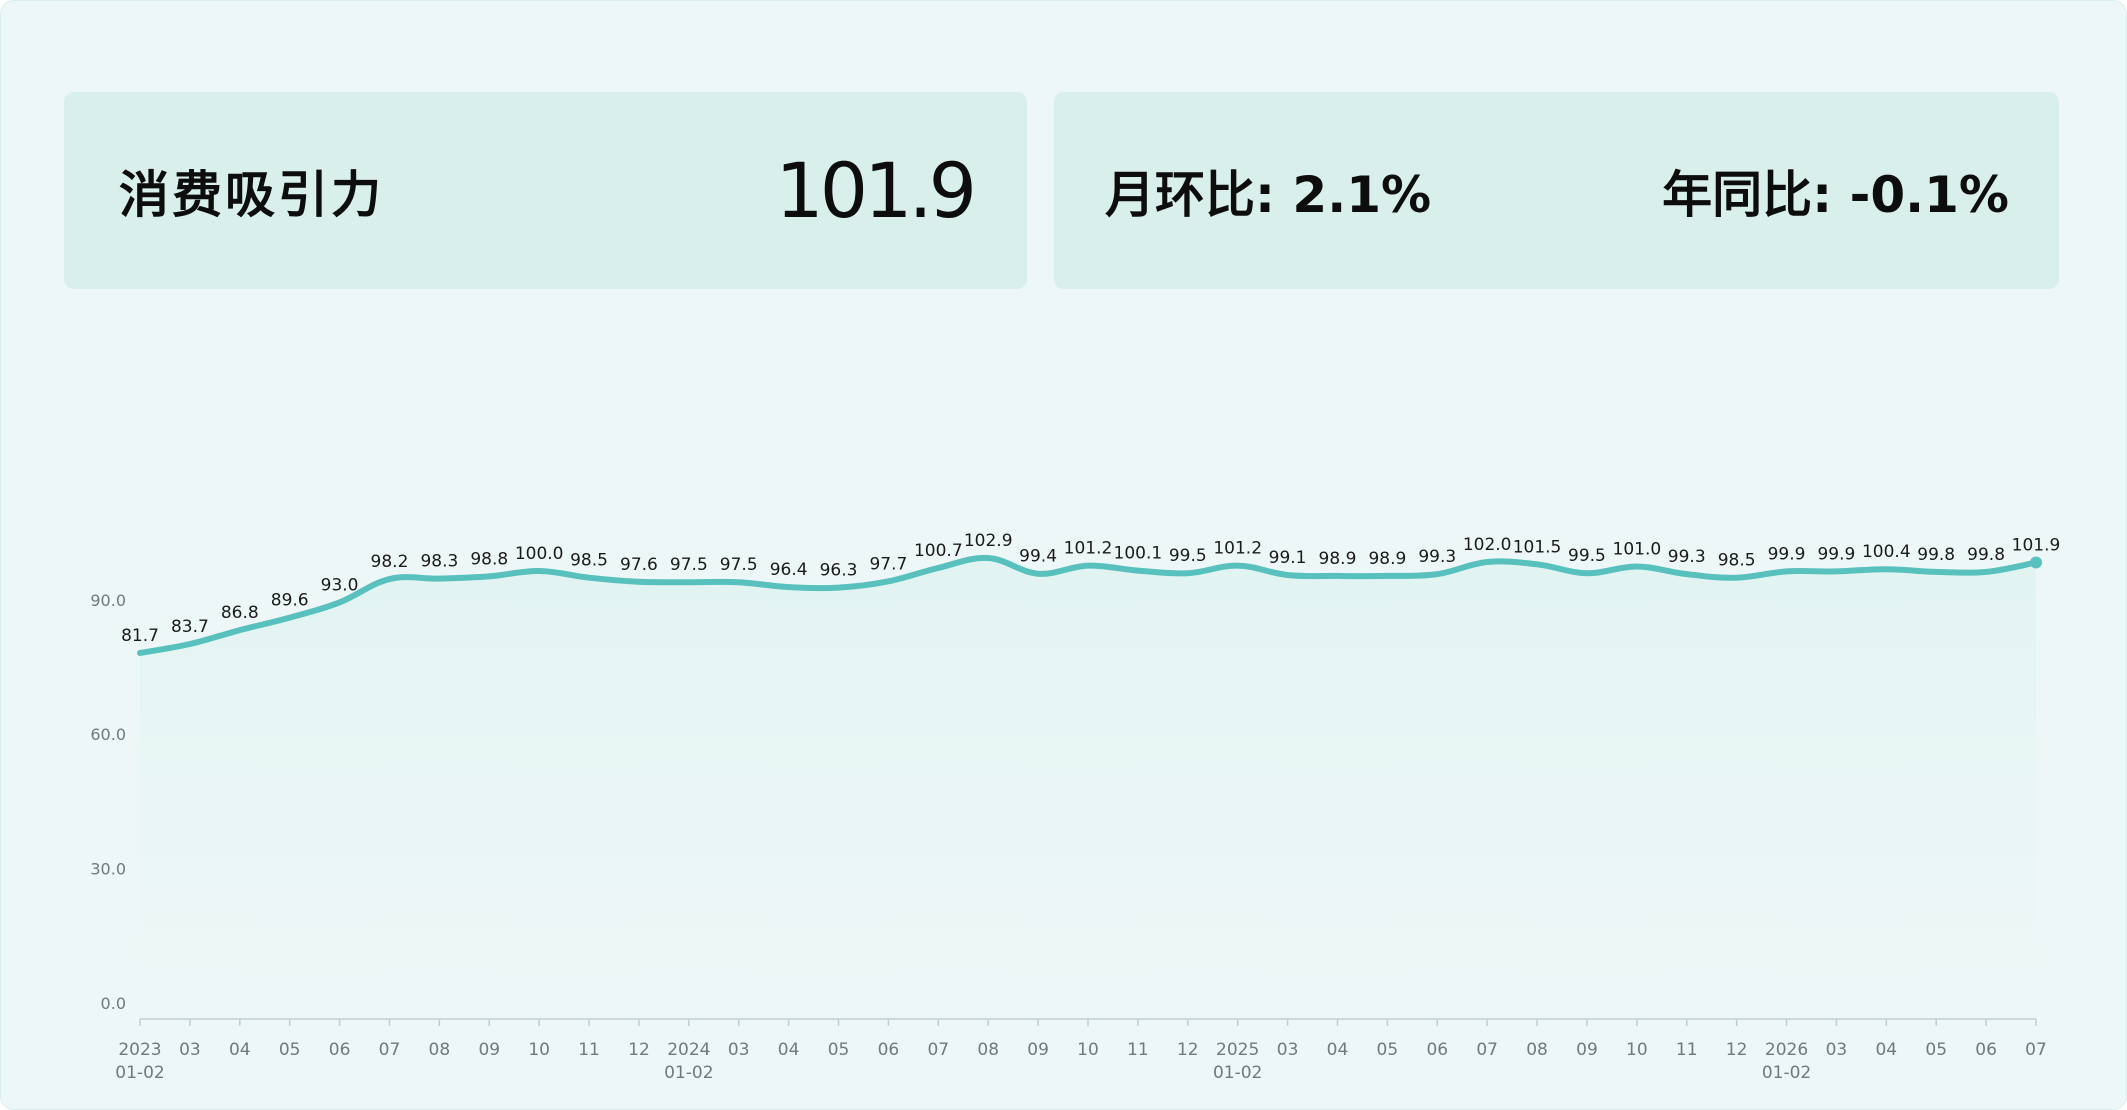 The width and height of the screenshot is (2127, 1110). Describe the element at coordinates (1487, 545) in the screenshot. I see `data-label: 102.0` at that location.